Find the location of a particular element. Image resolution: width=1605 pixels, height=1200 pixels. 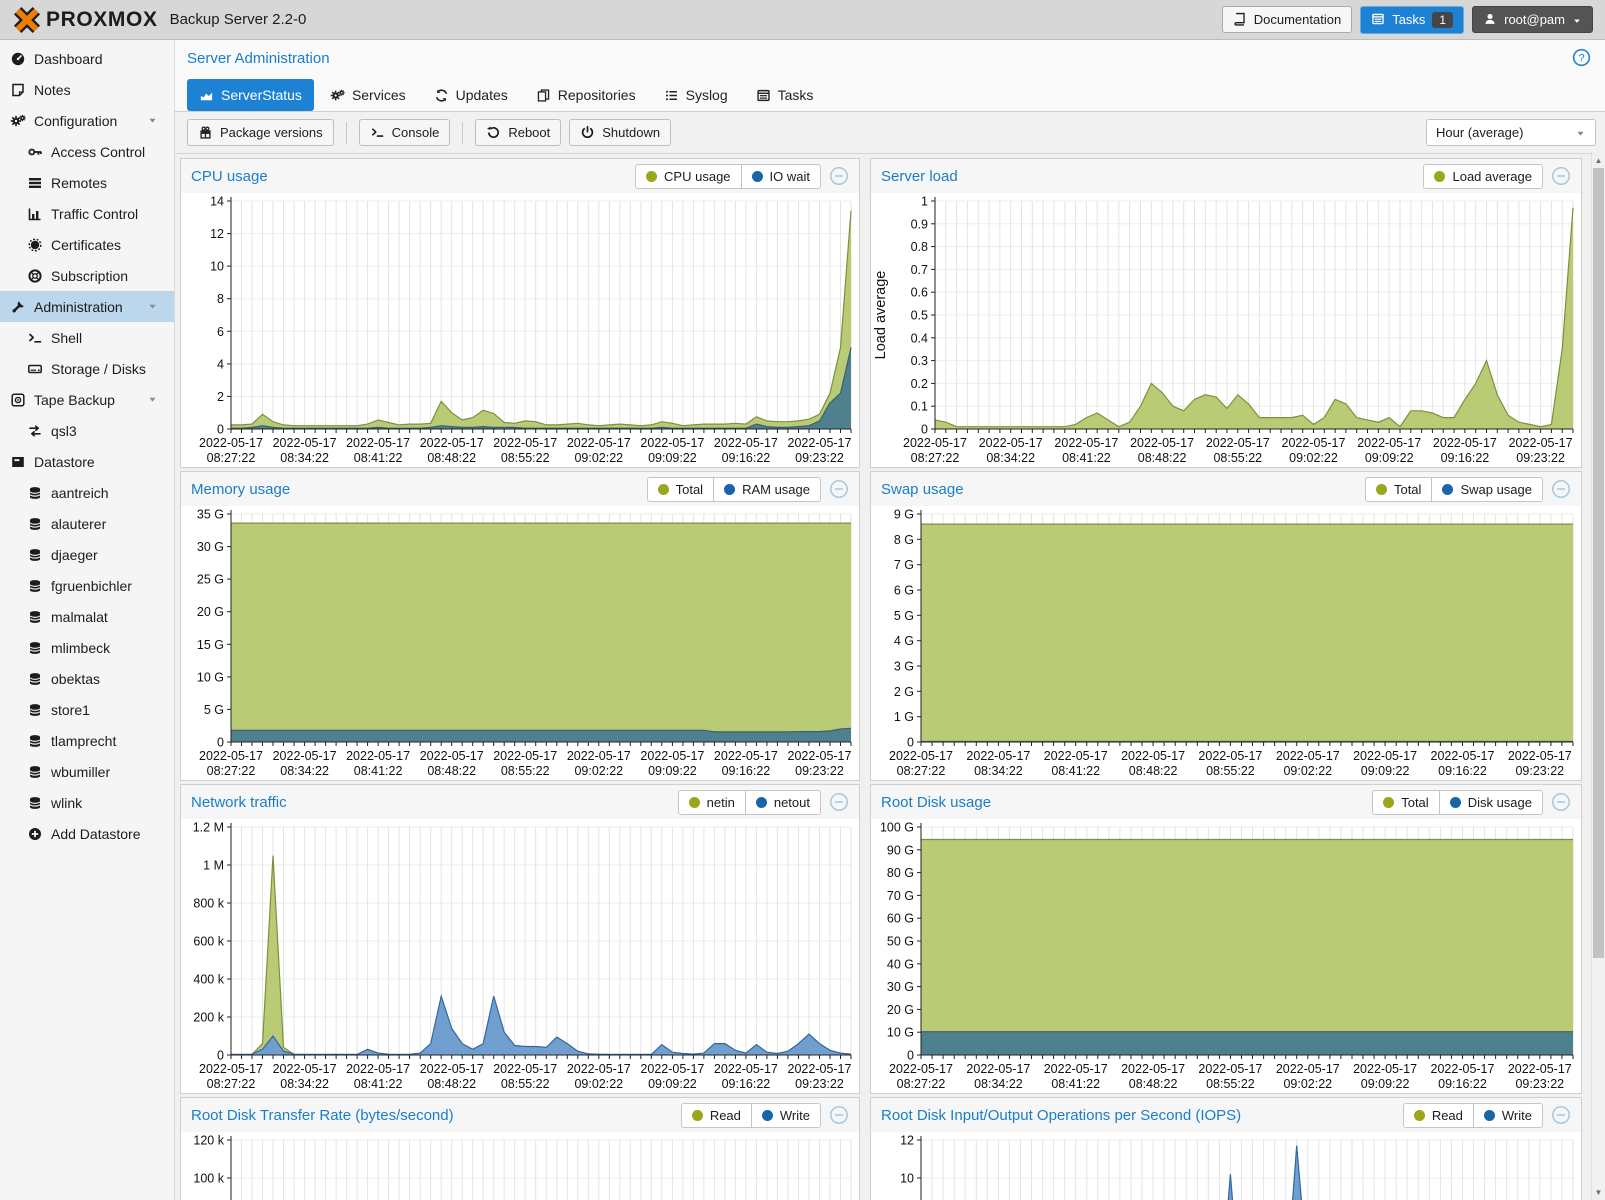

task-list-icon is located at coordinates (1378, 19).